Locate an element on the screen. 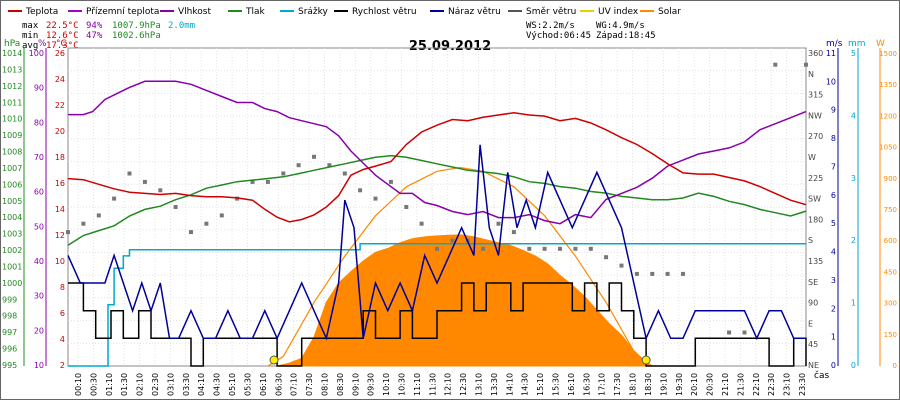 This screenshot has height=400, width=900. temp-tick: 8 is located at coordinates (62, 287).